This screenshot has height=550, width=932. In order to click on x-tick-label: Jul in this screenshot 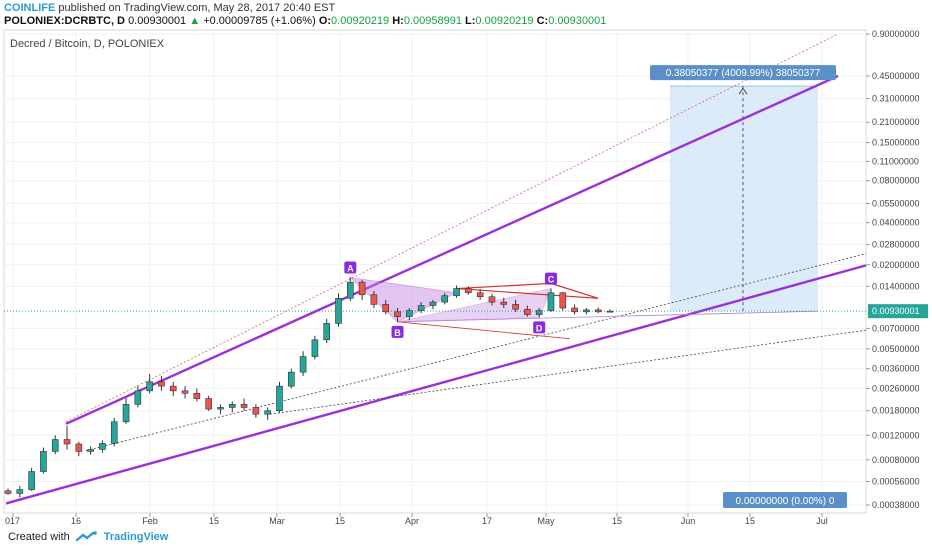, I will do `click(822, 521)`.